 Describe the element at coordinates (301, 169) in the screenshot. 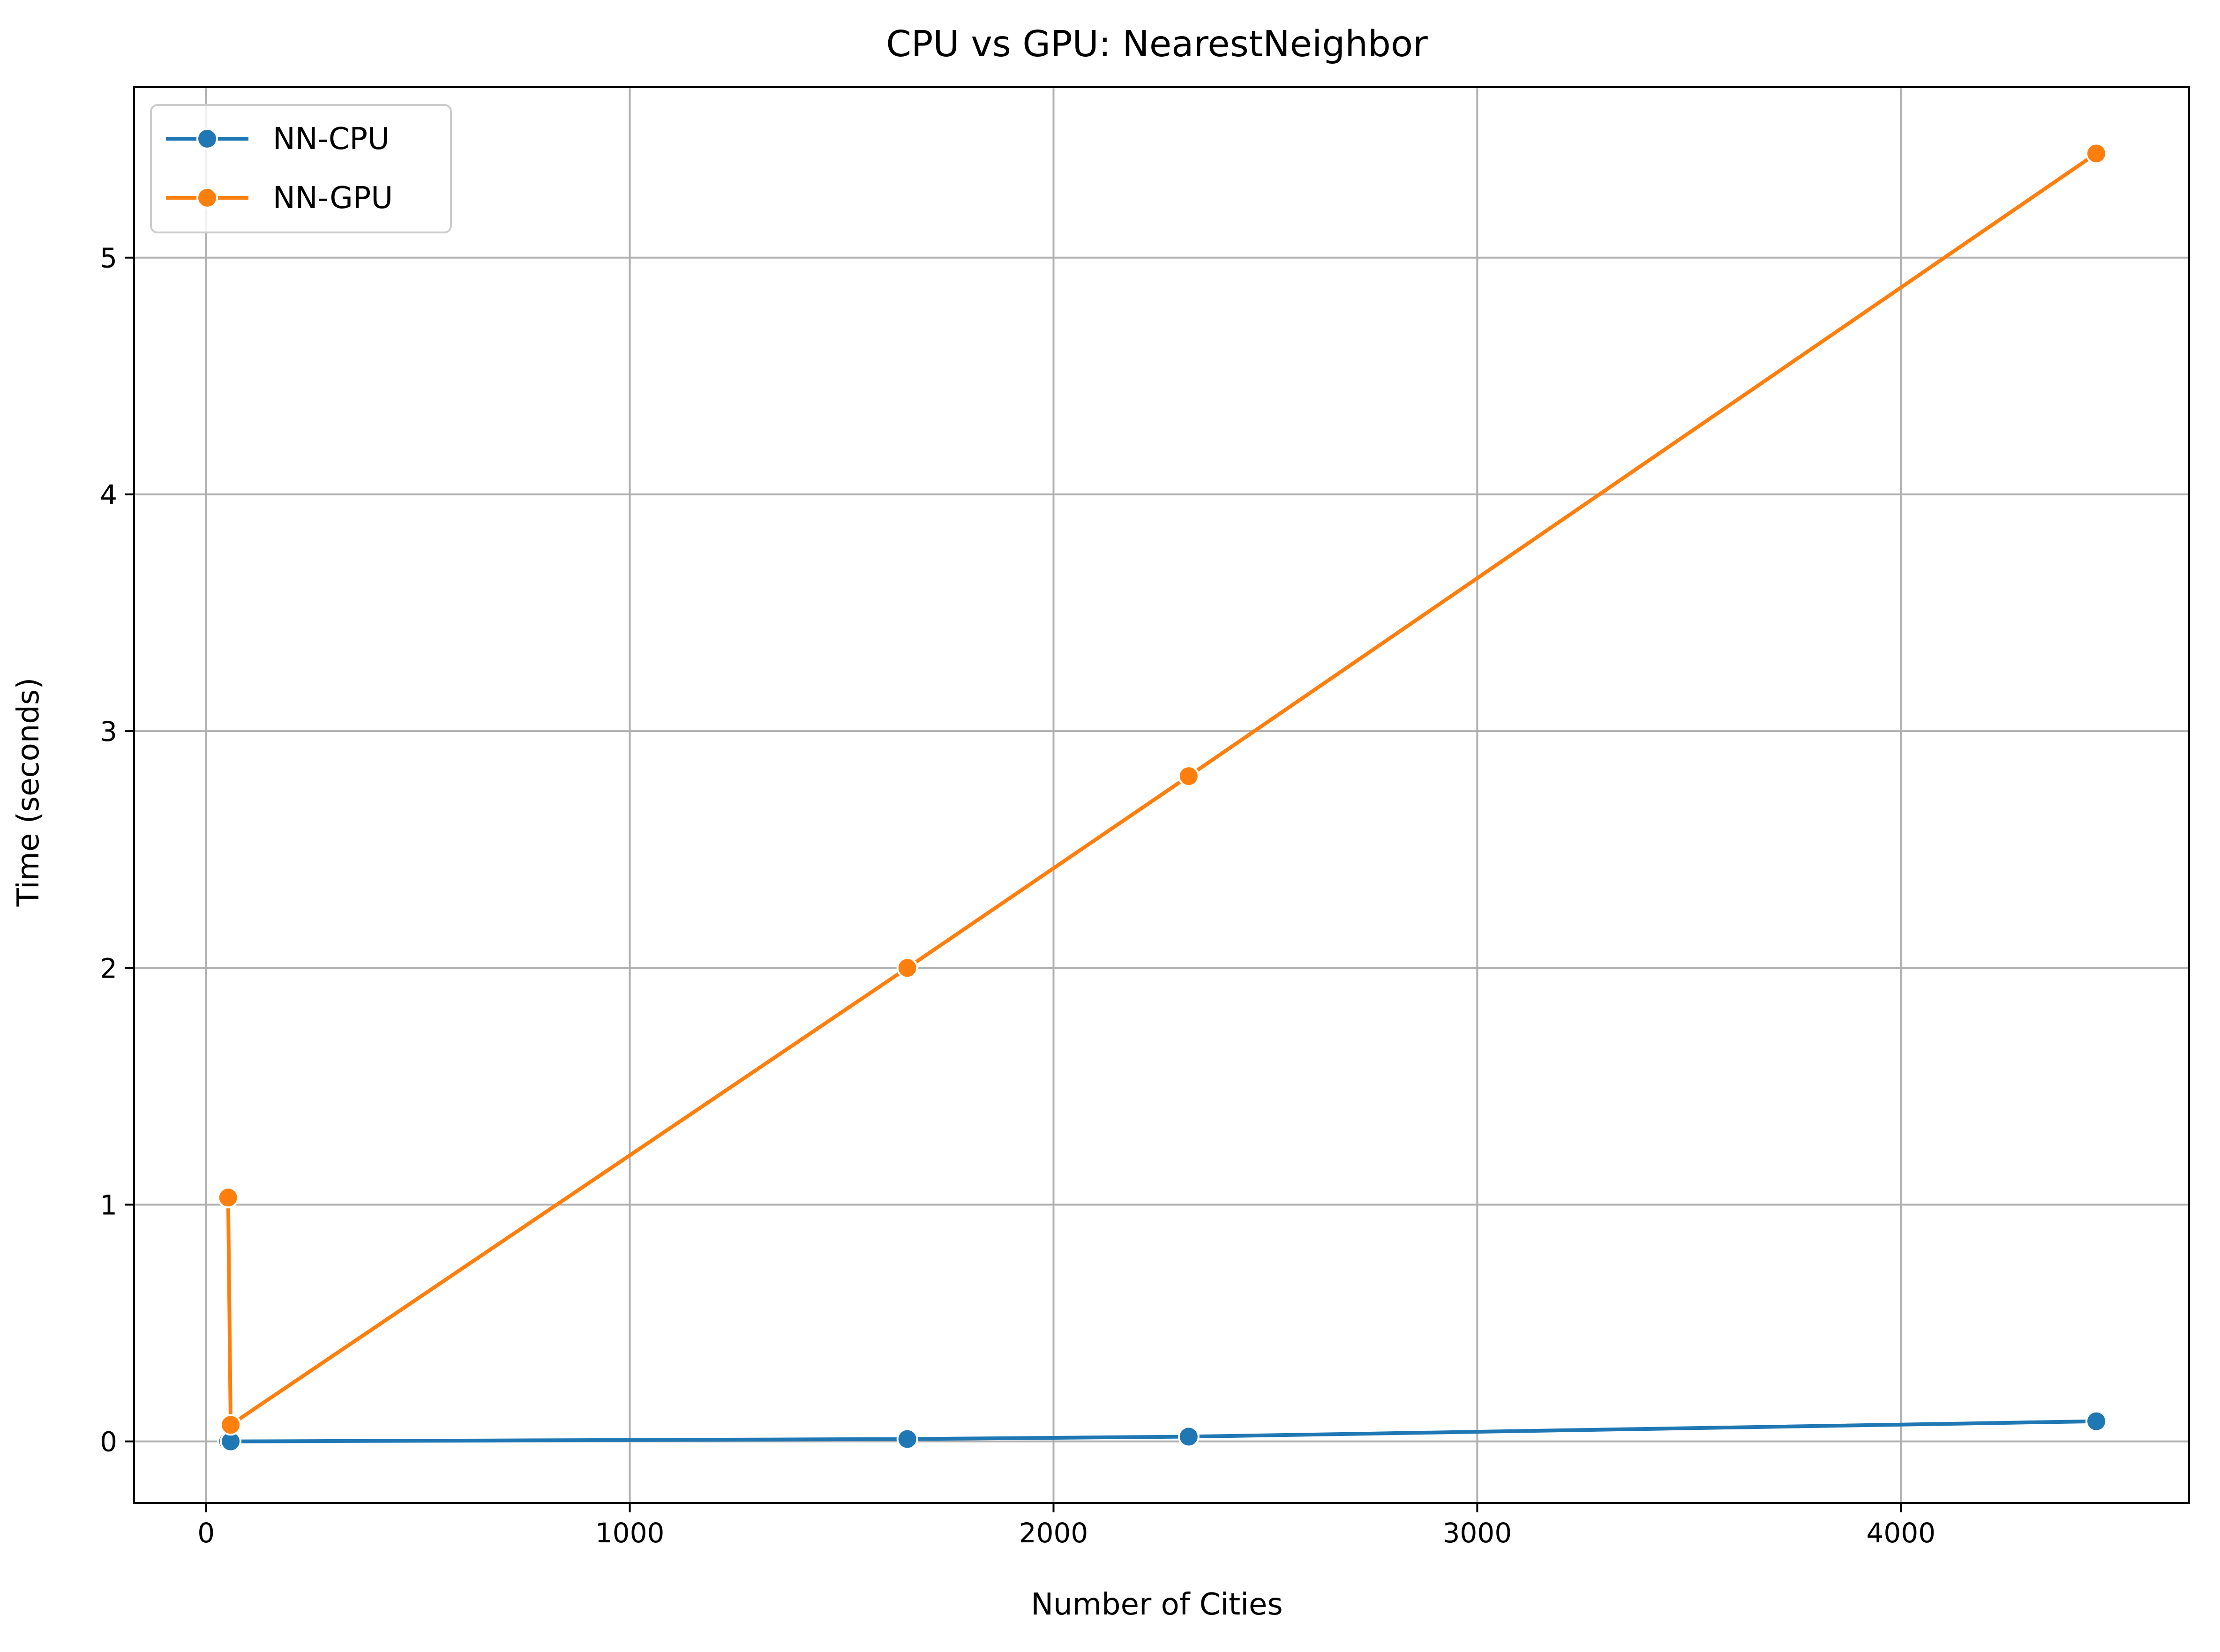

I see `legend: NN-CPU NN-GPU` at that location.